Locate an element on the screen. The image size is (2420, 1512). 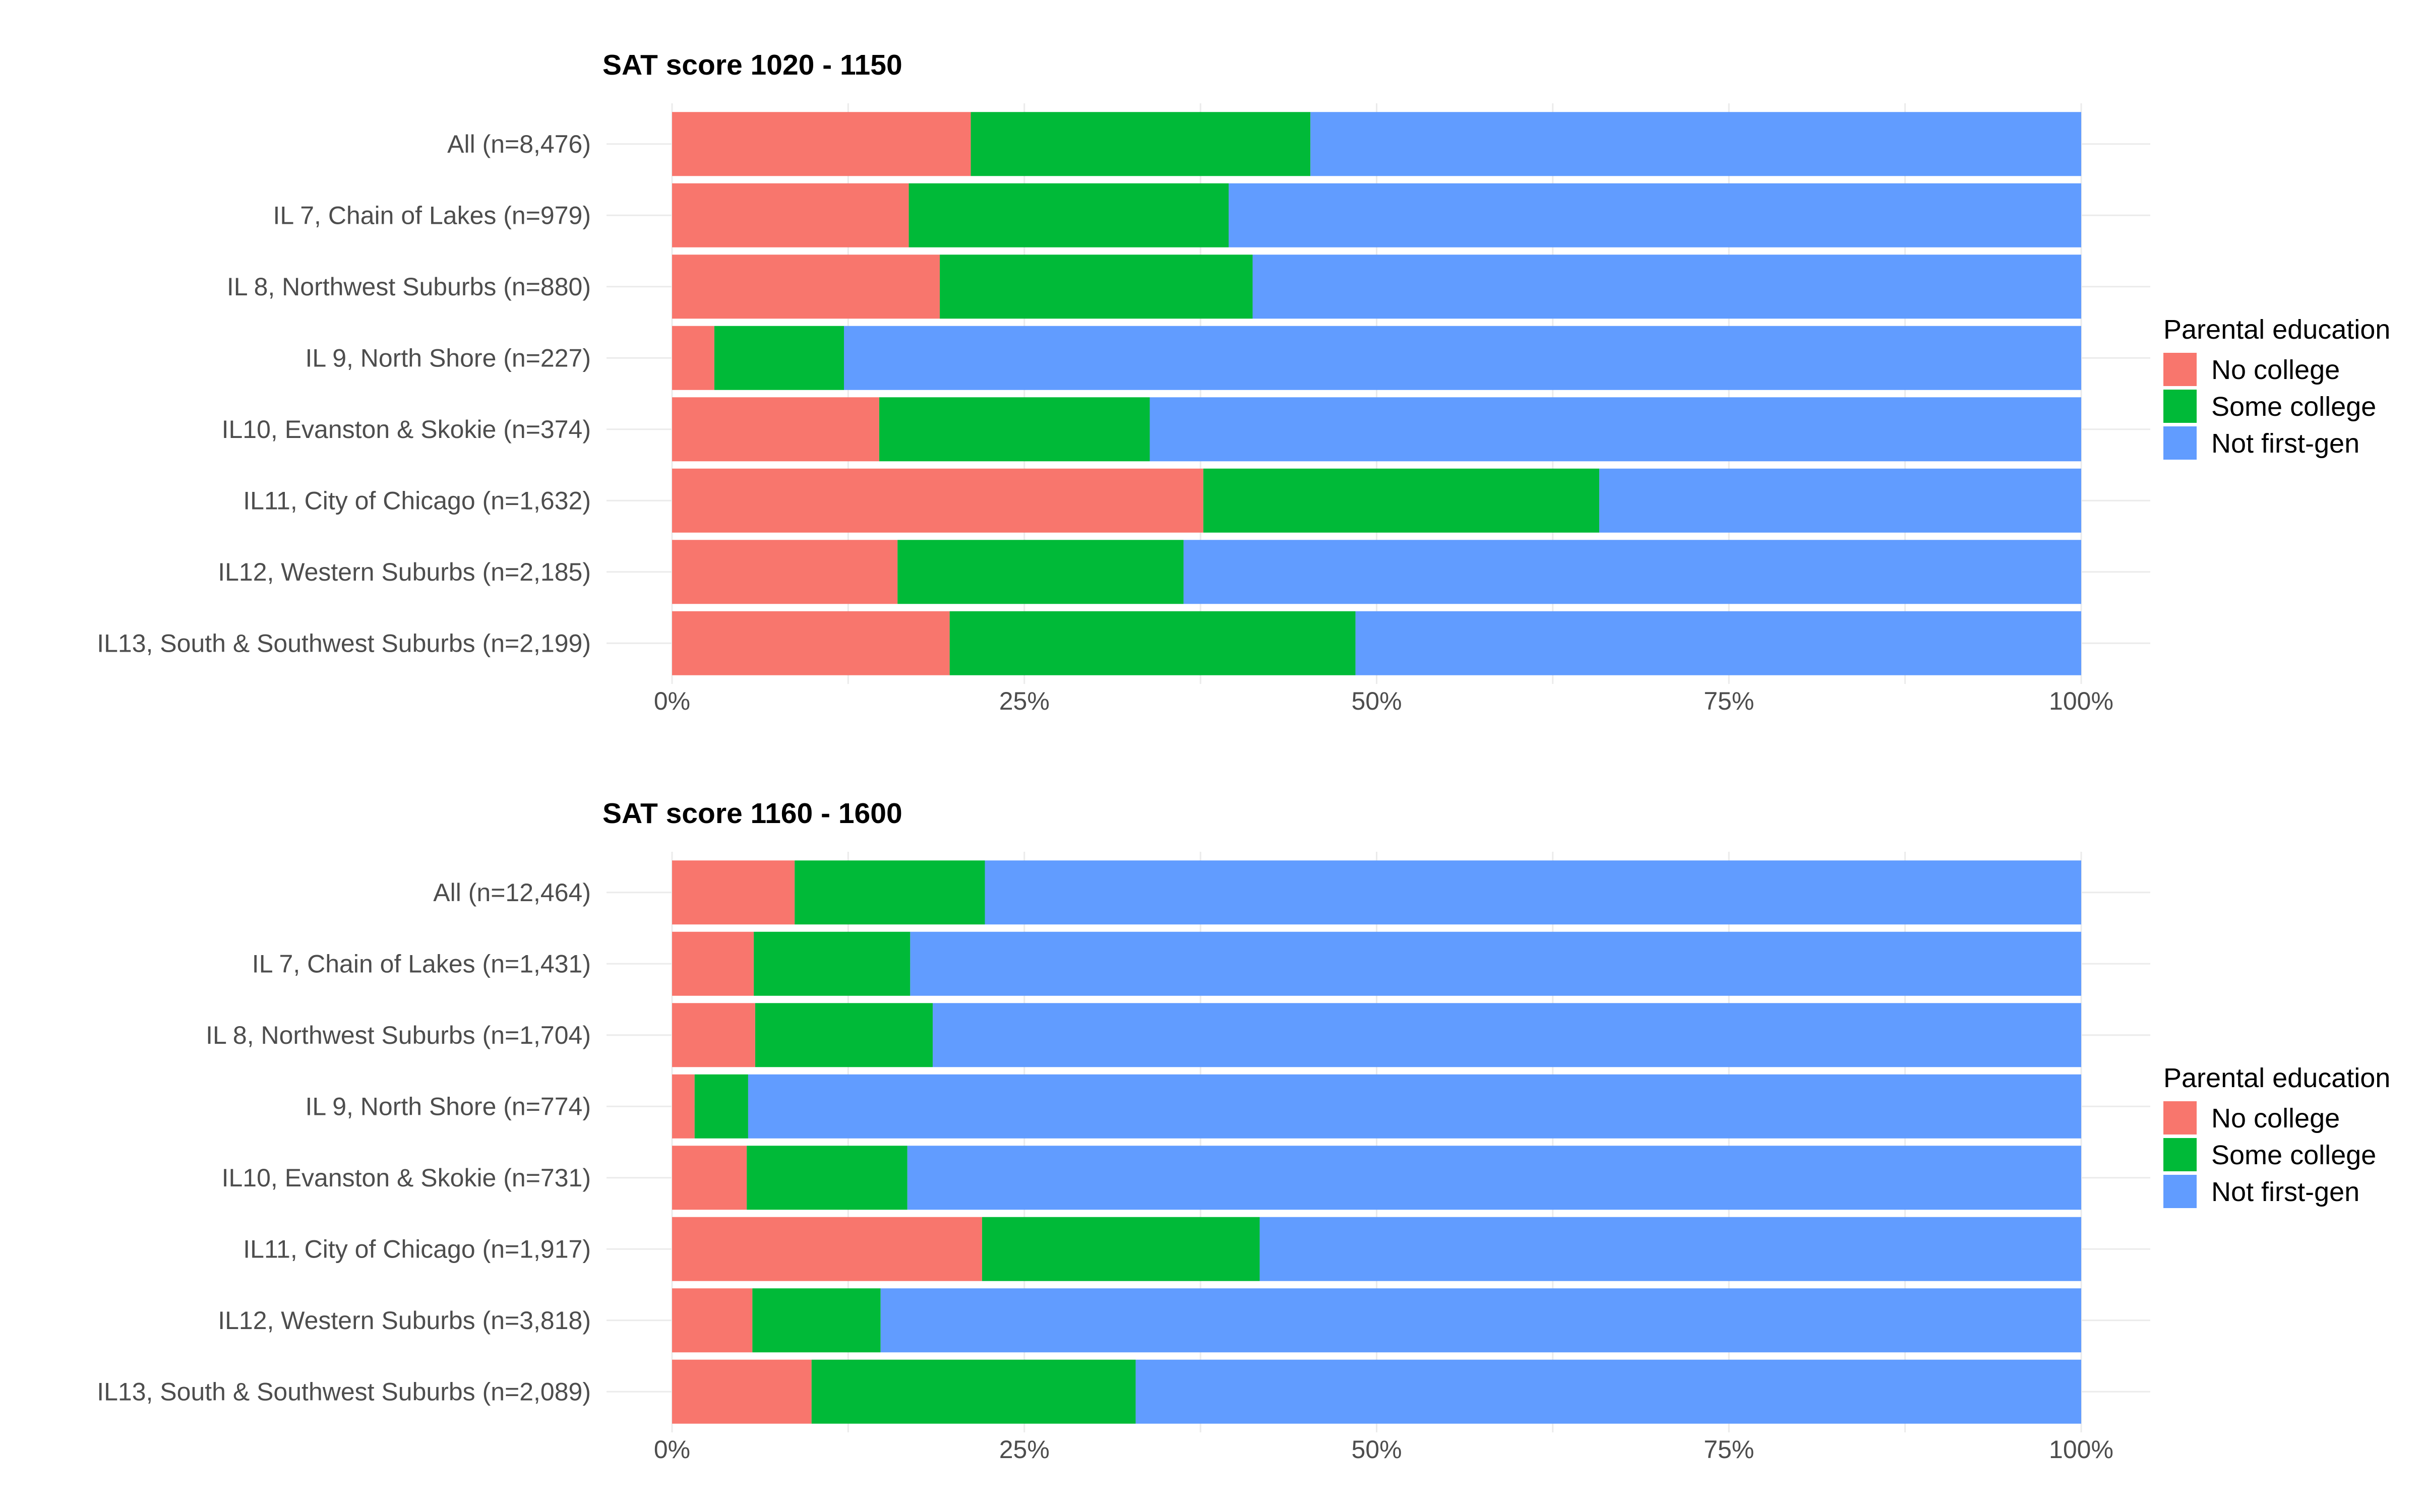
category-label: IL10, Evanston & Skokie (n=374) is located at coordinates (406, 430).